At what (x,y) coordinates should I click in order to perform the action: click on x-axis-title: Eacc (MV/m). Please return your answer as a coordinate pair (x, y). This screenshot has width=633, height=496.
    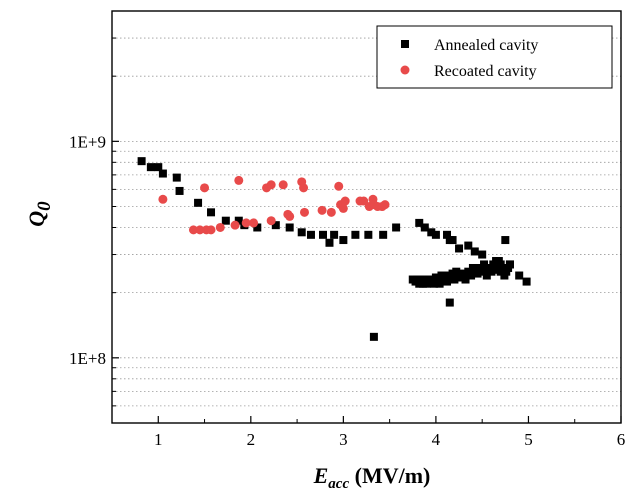
    Looking at the image, I should click on (372, 477).